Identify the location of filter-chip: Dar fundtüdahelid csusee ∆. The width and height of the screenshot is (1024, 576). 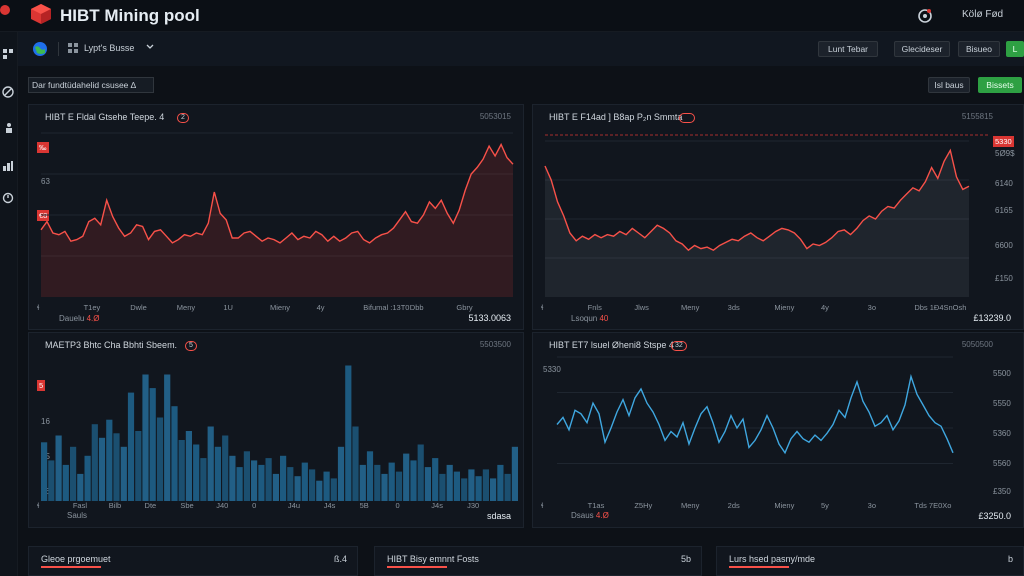
(91, 85).